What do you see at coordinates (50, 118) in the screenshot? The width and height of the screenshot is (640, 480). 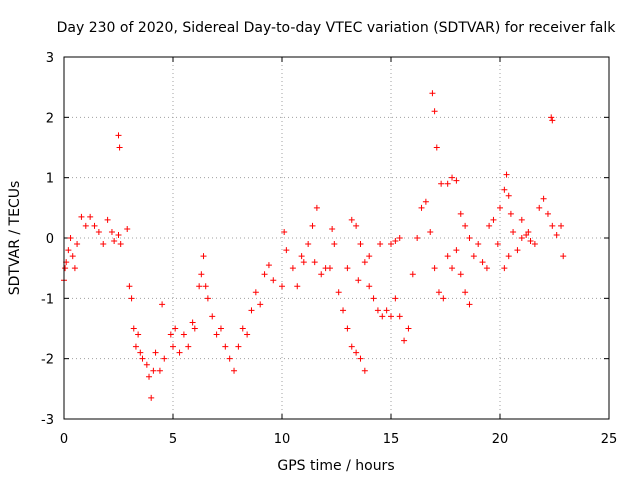 I see `y-tick-label: 2` at bounding box center [50, 118].